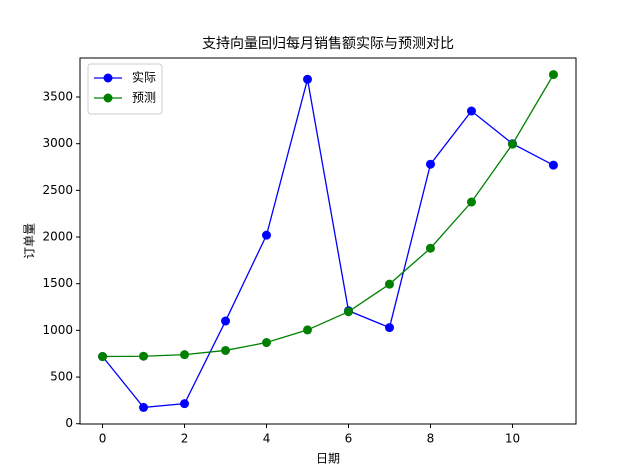 This screenshot has width=640, height=476. What do you see at coordinates (267, 439) in the screenshot?
I see `x-tick-label: 4` at bounding box center [267, 439].